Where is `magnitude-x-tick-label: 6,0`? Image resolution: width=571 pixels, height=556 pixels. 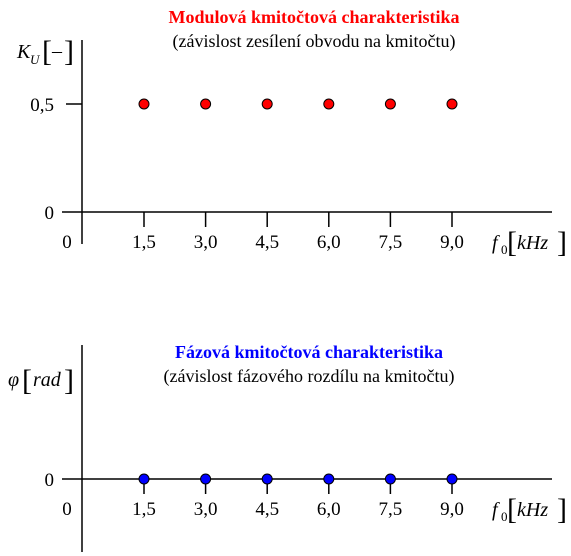
magnitude-x-tick-label: 6,0 is located at coordinates (329, 242).